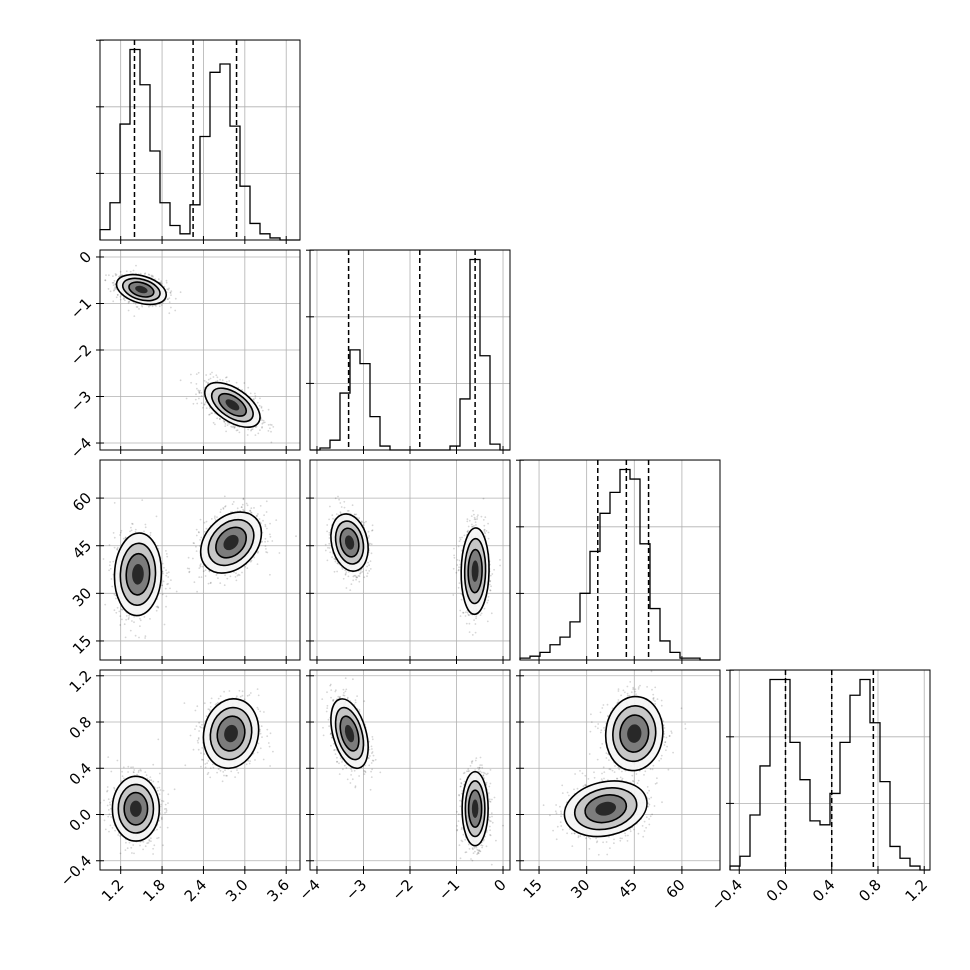  I want to click on x-tick-label: 1.2, so click(916, 891).